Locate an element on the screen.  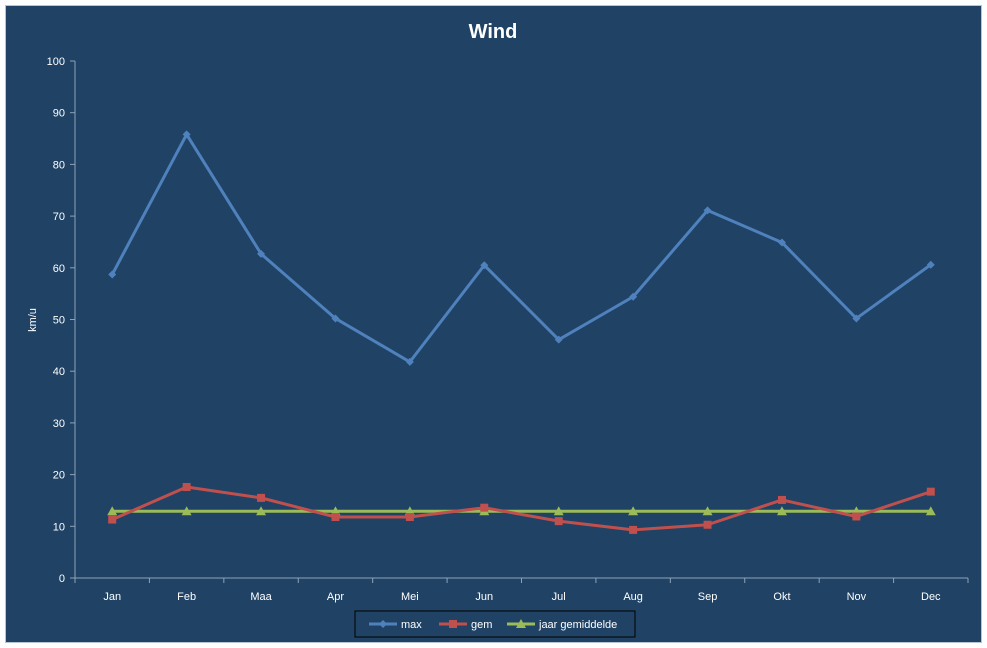
x-tick-label: Jul is located at coordinates (559, 597).